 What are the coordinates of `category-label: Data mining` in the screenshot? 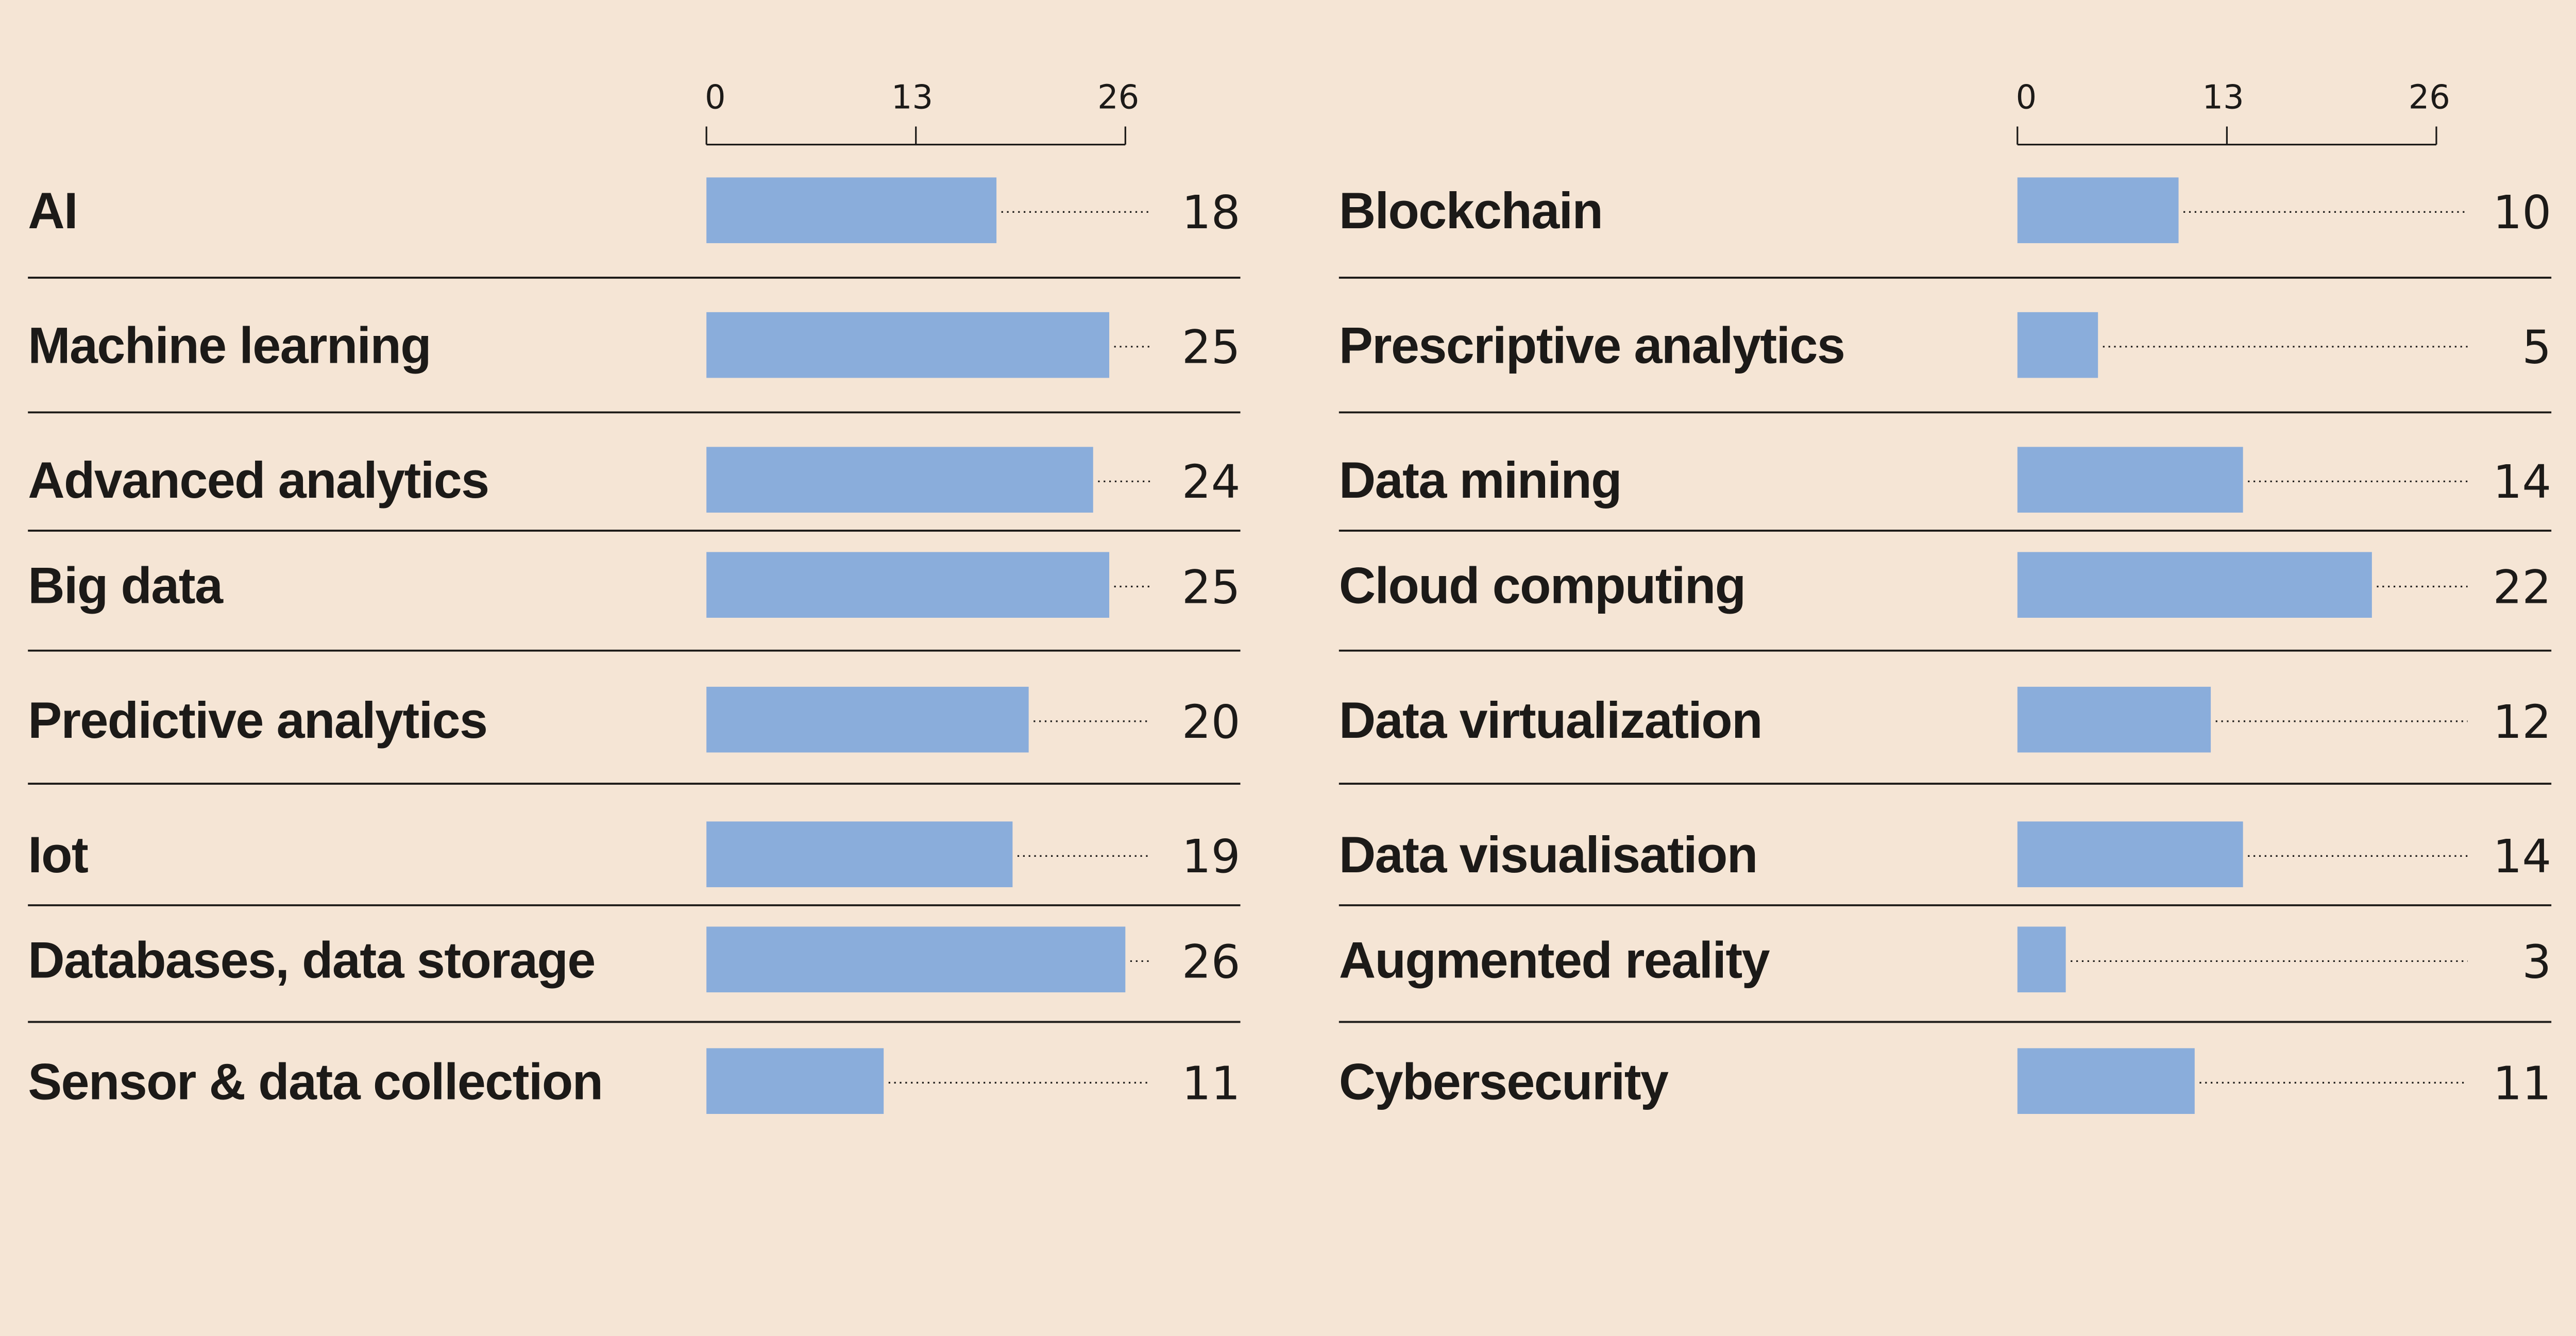 It's located at (1480, 480).